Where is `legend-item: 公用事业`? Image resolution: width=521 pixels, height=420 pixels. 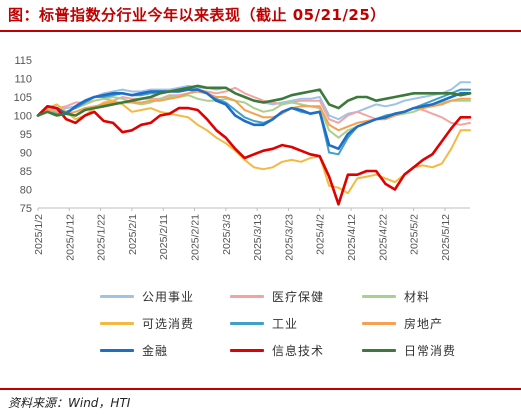 legend-item: 公用事业 is located at coordinates (147, 296).